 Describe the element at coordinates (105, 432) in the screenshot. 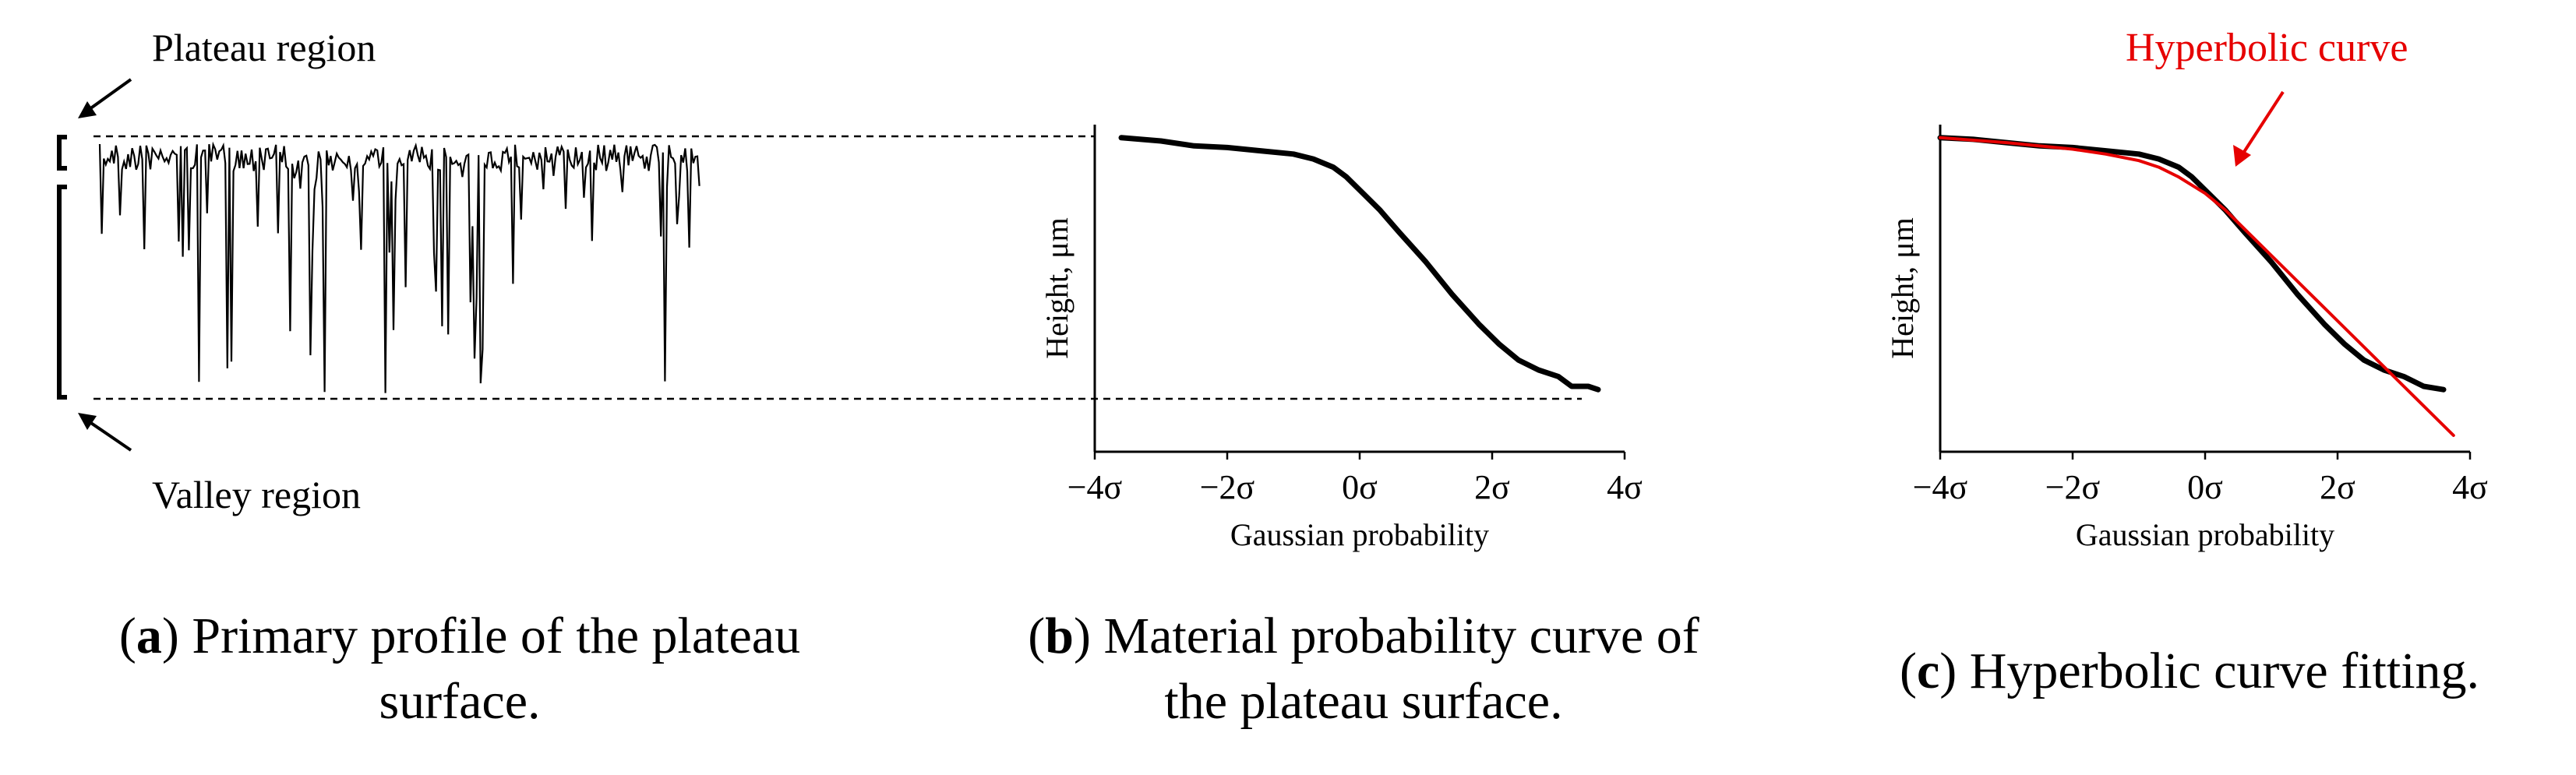

I see `valley-arrow-icon` at that location.